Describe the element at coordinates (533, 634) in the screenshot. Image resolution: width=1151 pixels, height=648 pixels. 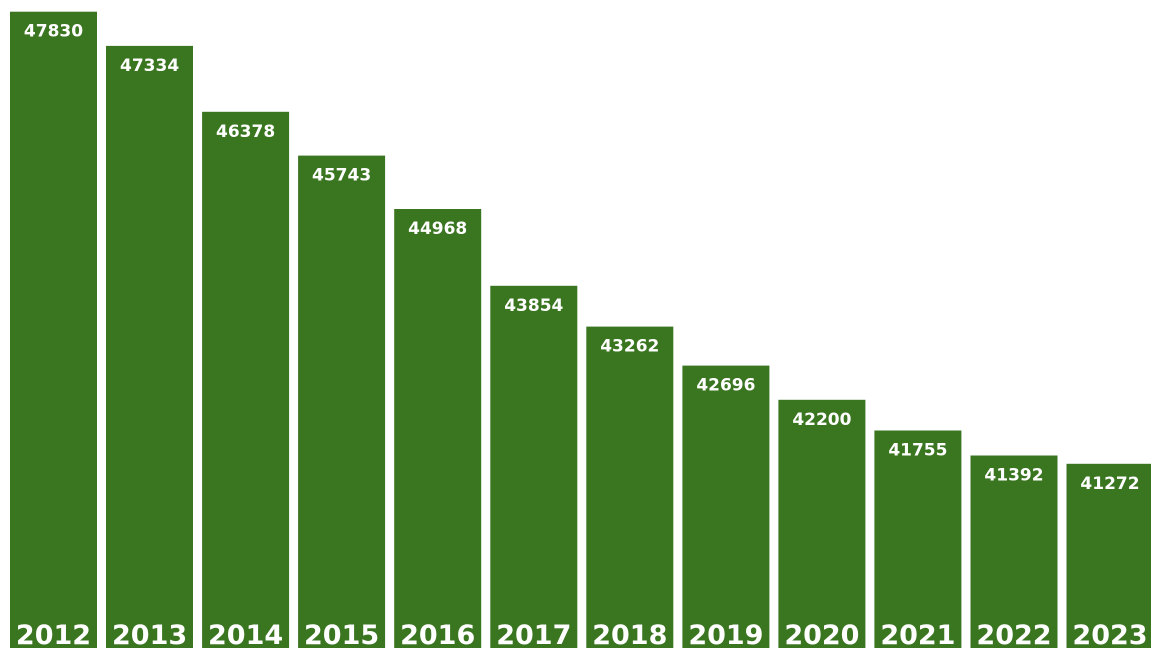
I see `category-label: 2017` at that location.